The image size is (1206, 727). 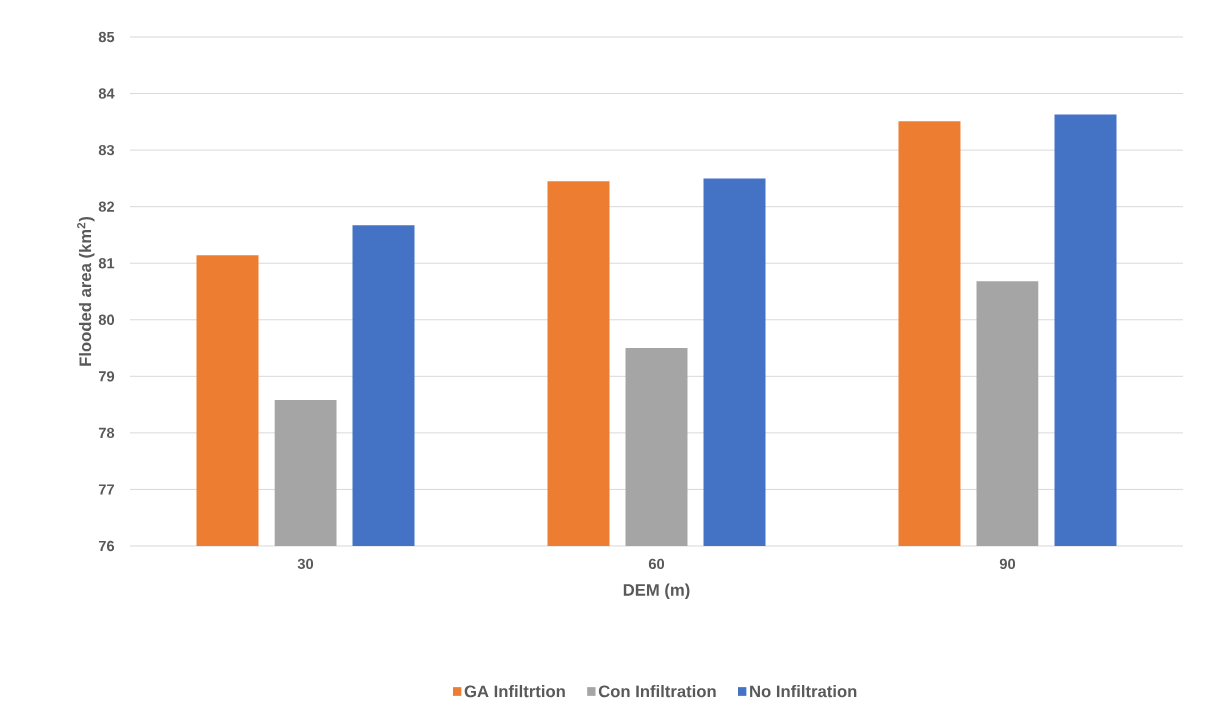 What do you see at coordinates (106, 93) in the screenshot?
I see `y-tick-label: 84` at bounding box center [106, 93].